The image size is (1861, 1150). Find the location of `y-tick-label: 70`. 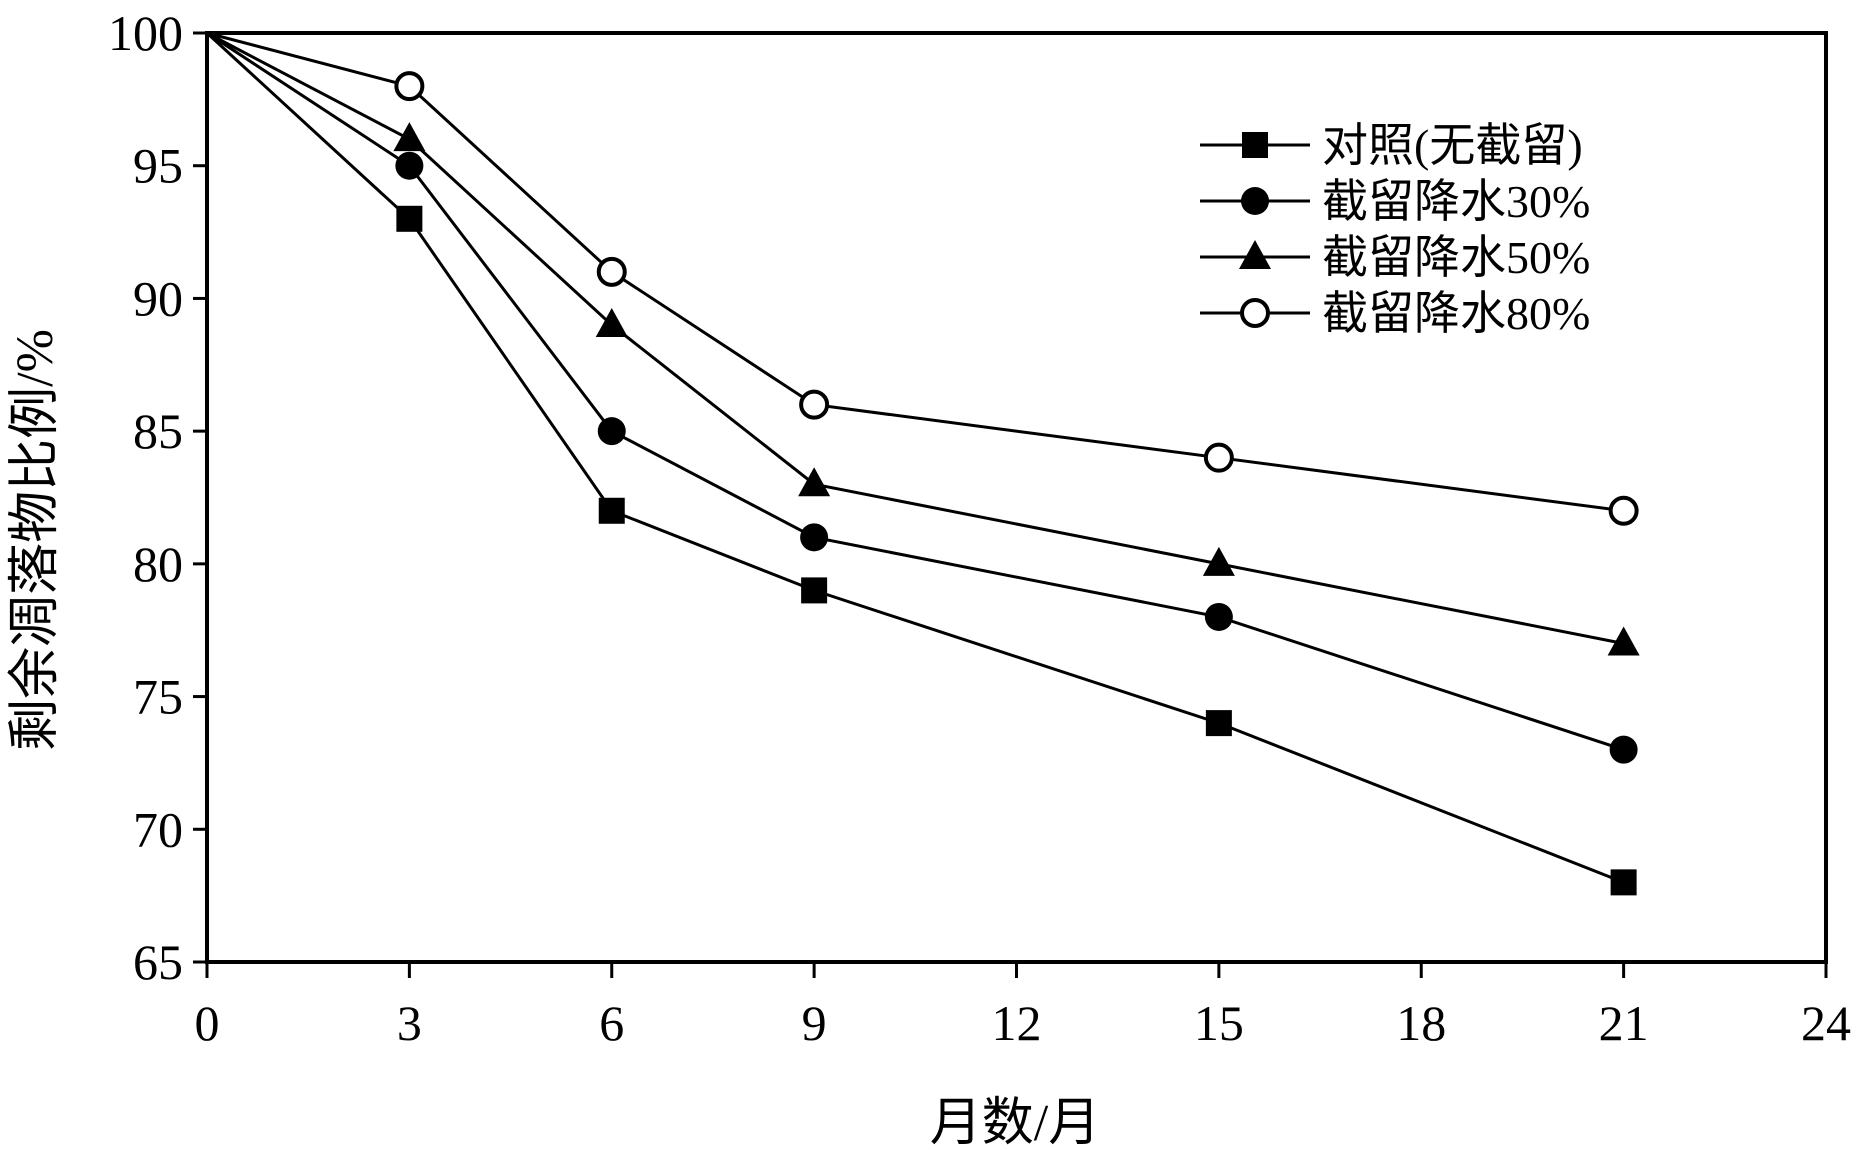

y-tick-label: 70 is located at coordinates (158, 829).